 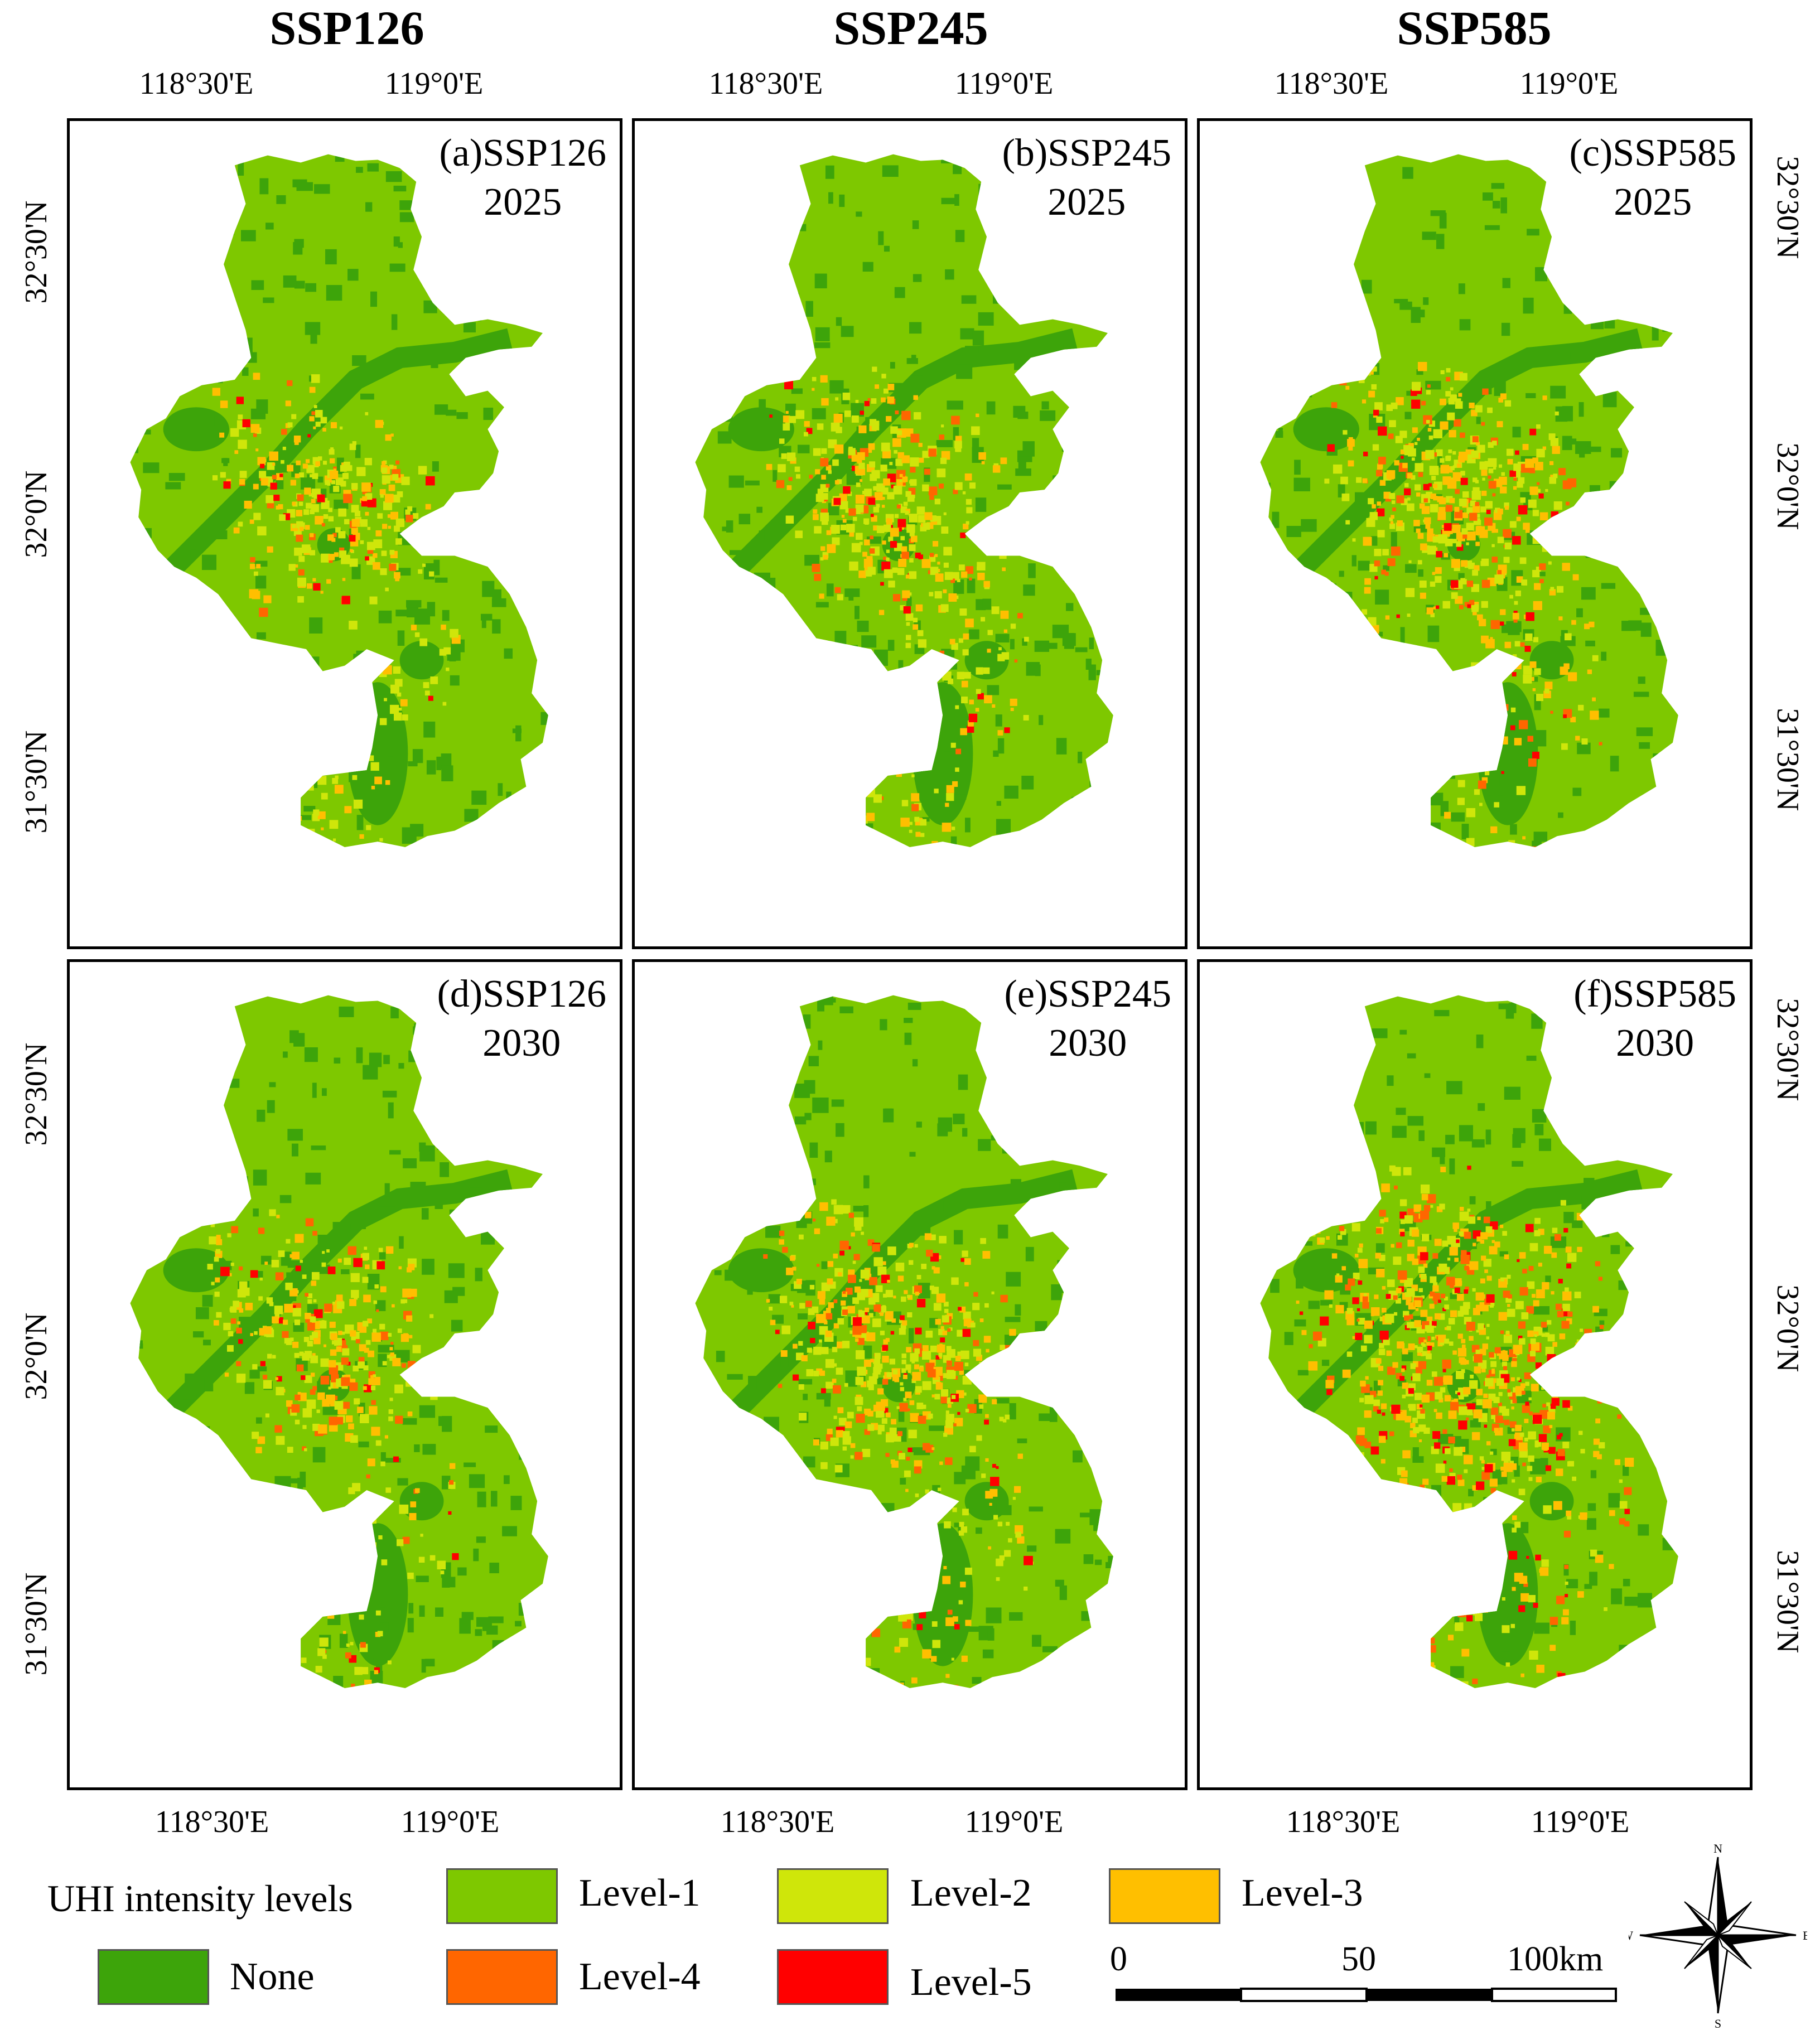 I want to click on top-lon-label: 119°0'E, so click(x=1004, y=83).